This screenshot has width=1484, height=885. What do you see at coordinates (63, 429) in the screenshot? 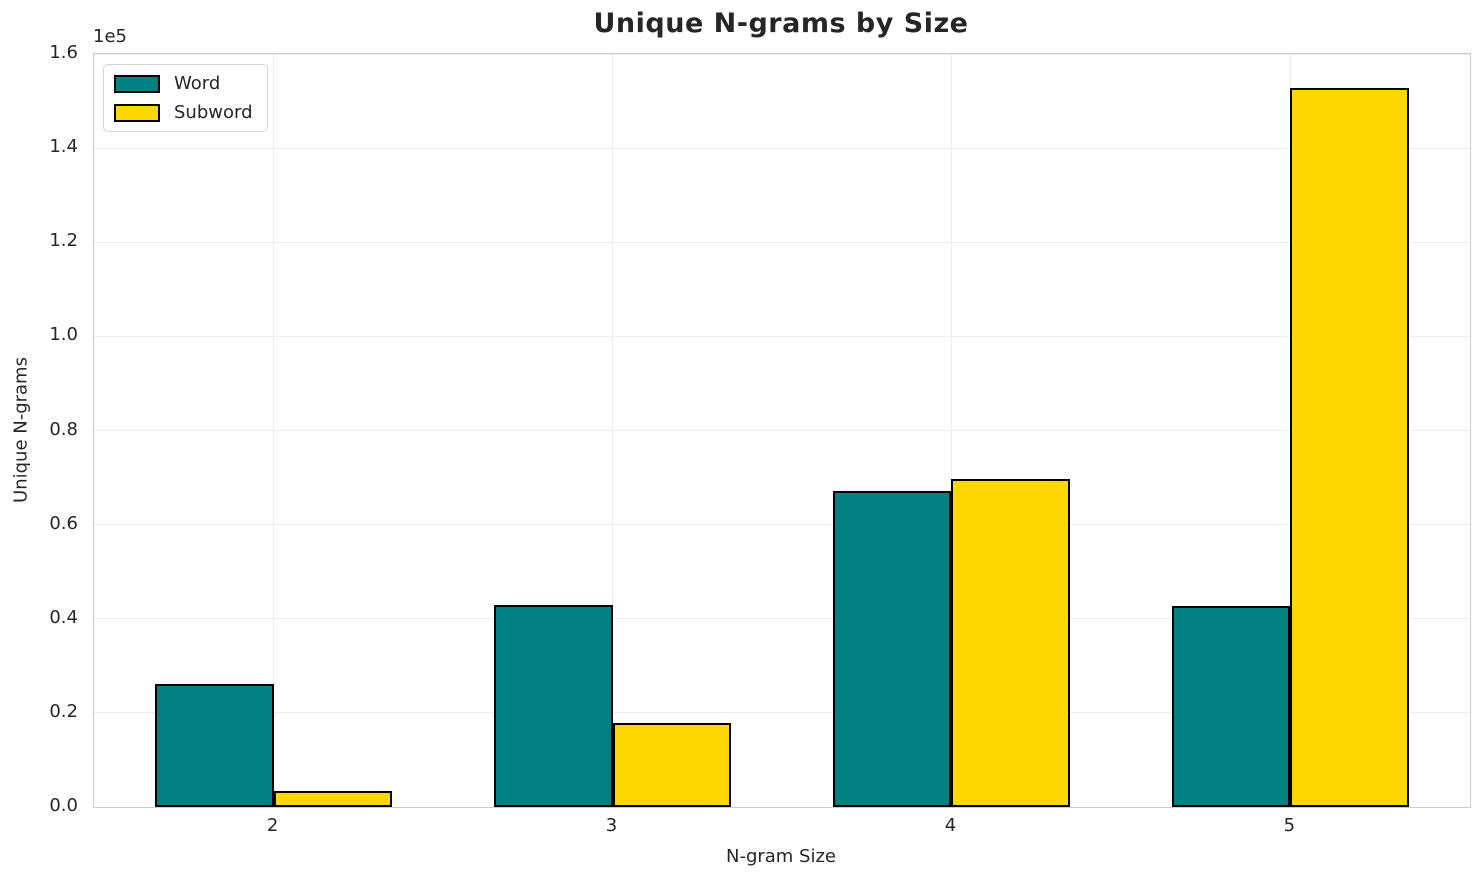
I see `y-tick-label: 0.8` at bounding box center [63, 429].